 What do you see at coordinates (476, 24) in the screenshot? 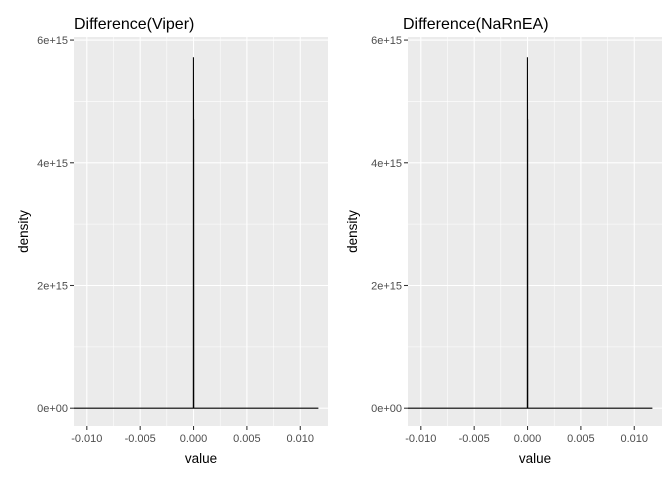
I see `plot-title: Difference(NaRnEA)` at bounding box center [476, 24].